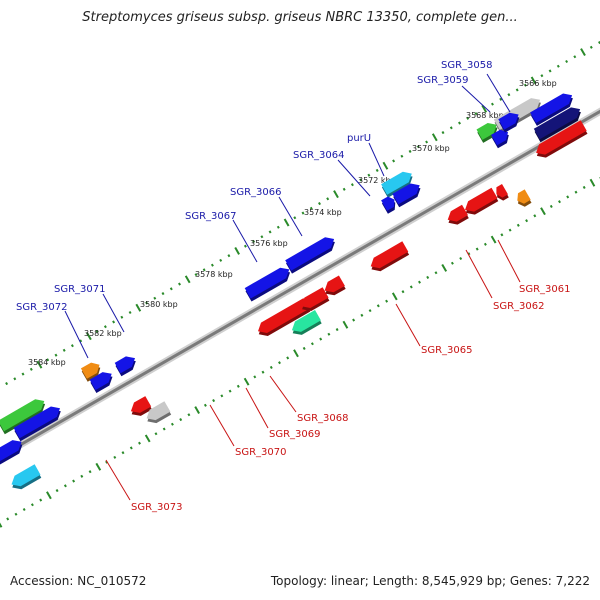  What do you see at coordinates (80, 289) in the screenshot?
I see `gene-label-sgr-3071: SGR_3071` at bounding box center [80, 289].